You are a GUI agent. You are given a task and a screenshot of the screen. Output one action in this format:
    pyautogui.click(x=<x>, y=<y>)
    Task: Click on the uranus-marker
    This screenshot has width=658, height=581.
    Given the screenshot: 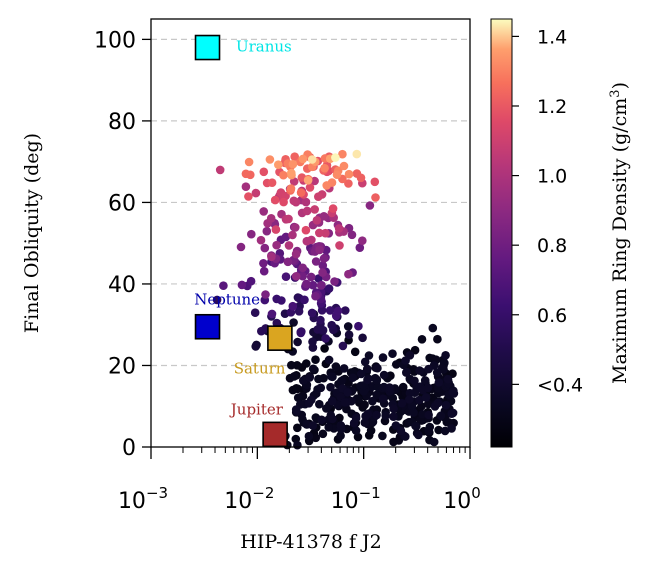 What is the action you would take?
    pyautogui.click(x=207, y=47)
    